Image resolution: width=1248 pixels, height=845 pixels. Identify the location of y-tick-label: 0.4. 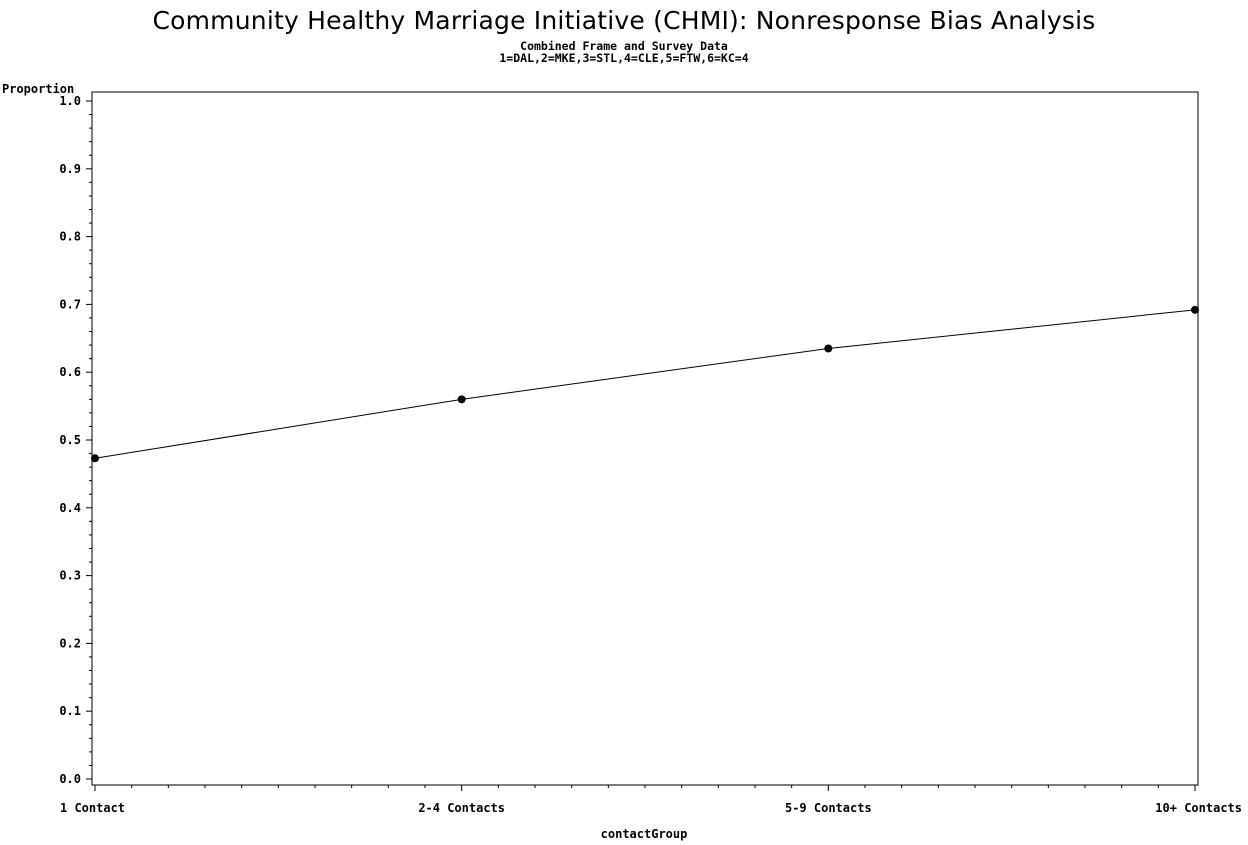
(70, 508).